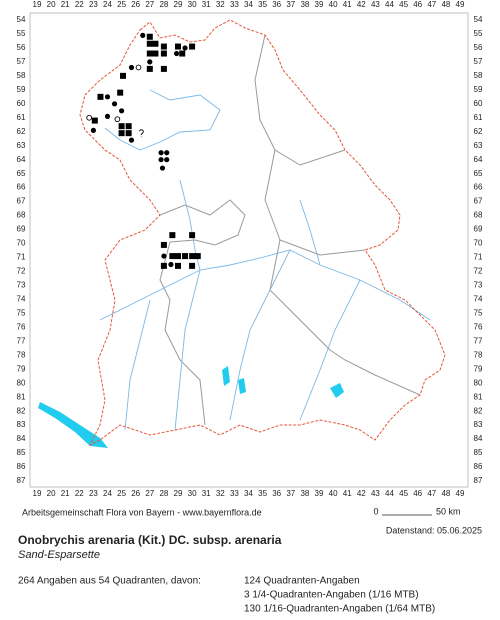  Describe the element at coordinates (478, 131) in the screenshot. I see `row-label: 62` at that location.